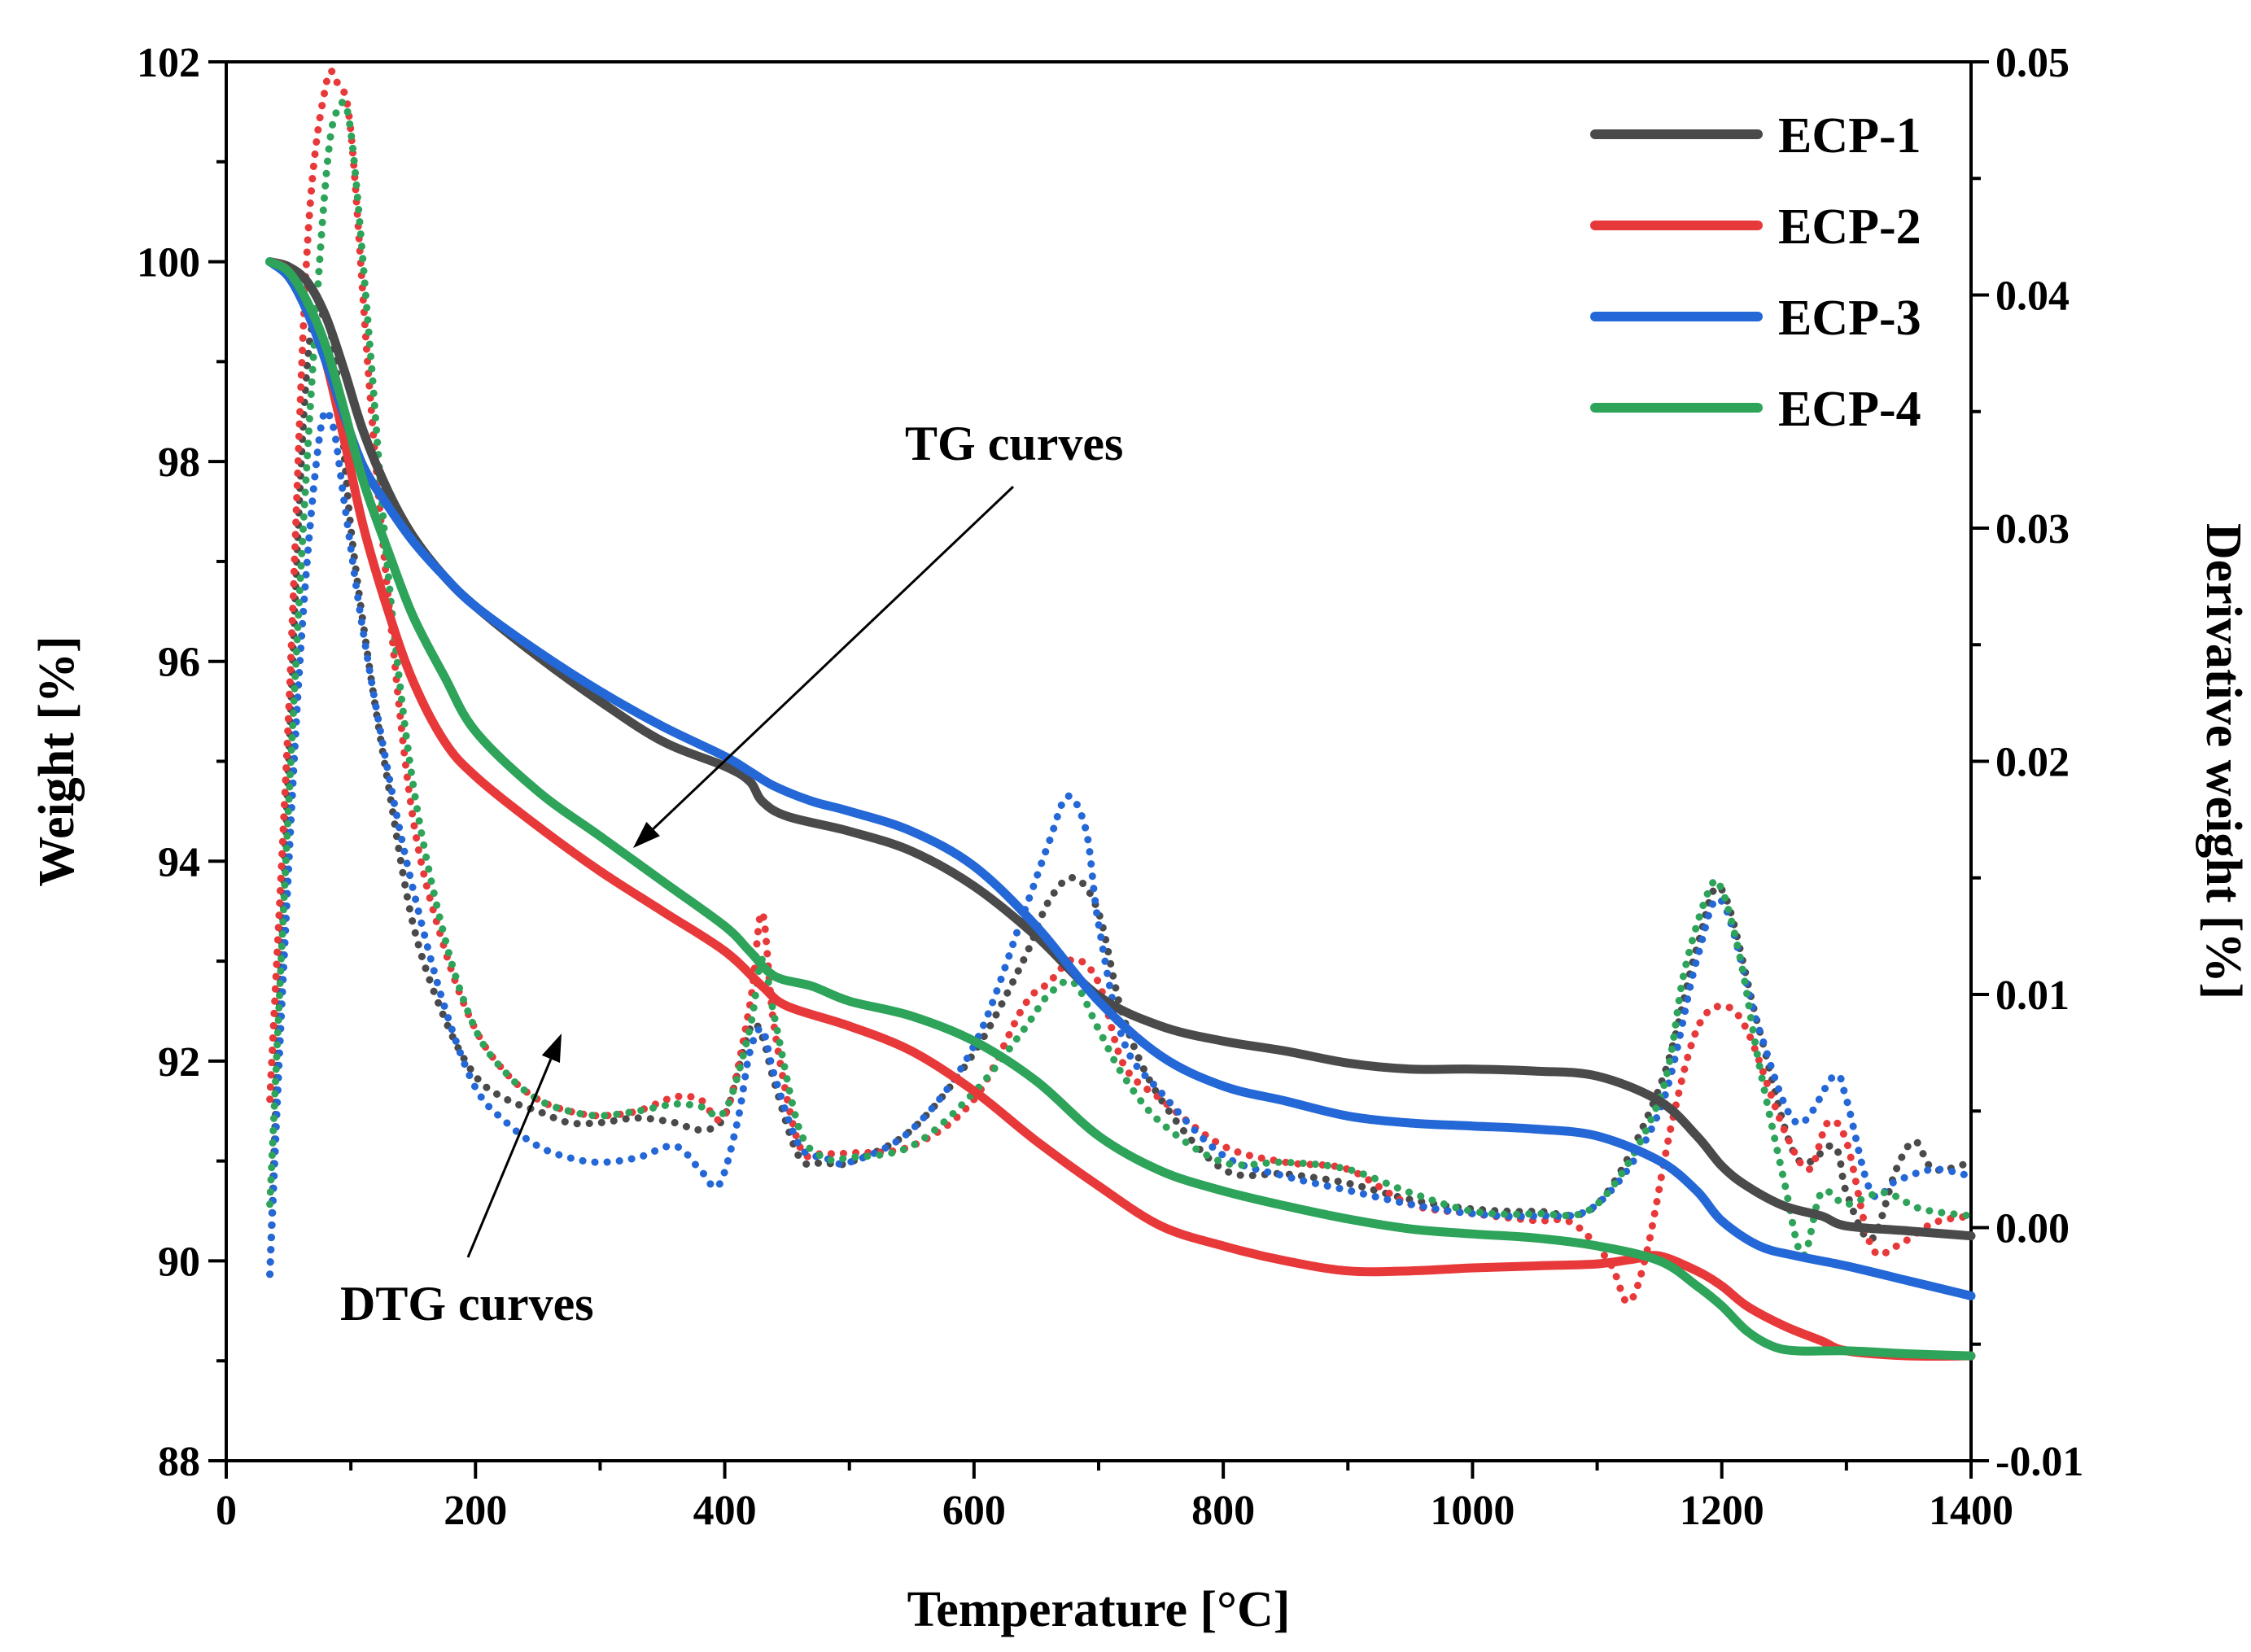 This screenshot has height=1652, width=2251. Describe the element at coordinates (2032, 296) in the screenshot. I see `y2-tick-label: 0.04` at that location.